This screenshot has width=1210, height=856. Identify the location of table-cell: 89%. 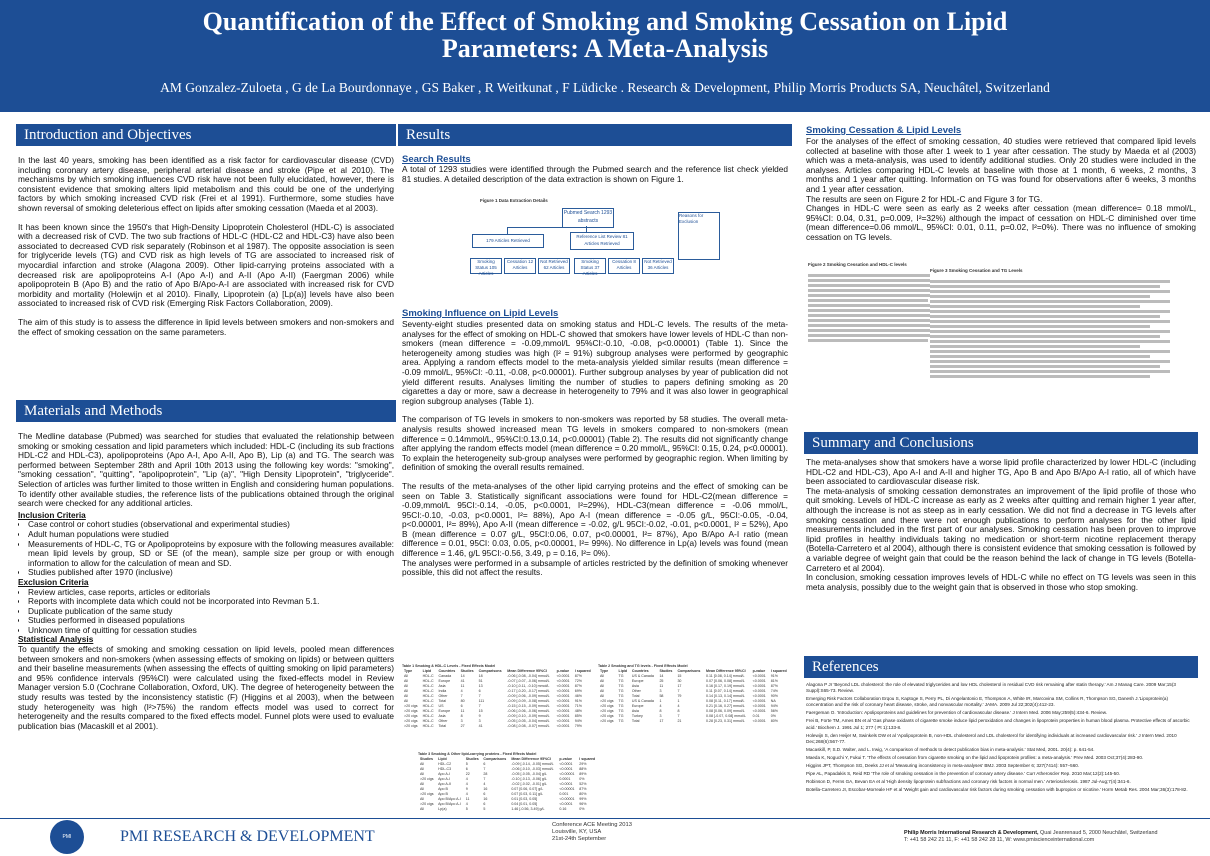
(583, 774).